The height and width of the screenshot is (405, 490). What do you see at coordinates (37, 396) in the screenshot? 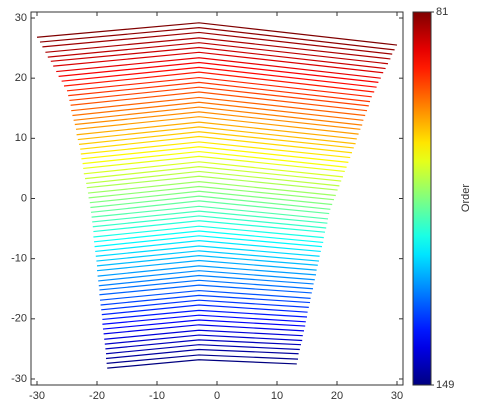
I see `x-tick-label: -30` at bounding box center [37, 396].